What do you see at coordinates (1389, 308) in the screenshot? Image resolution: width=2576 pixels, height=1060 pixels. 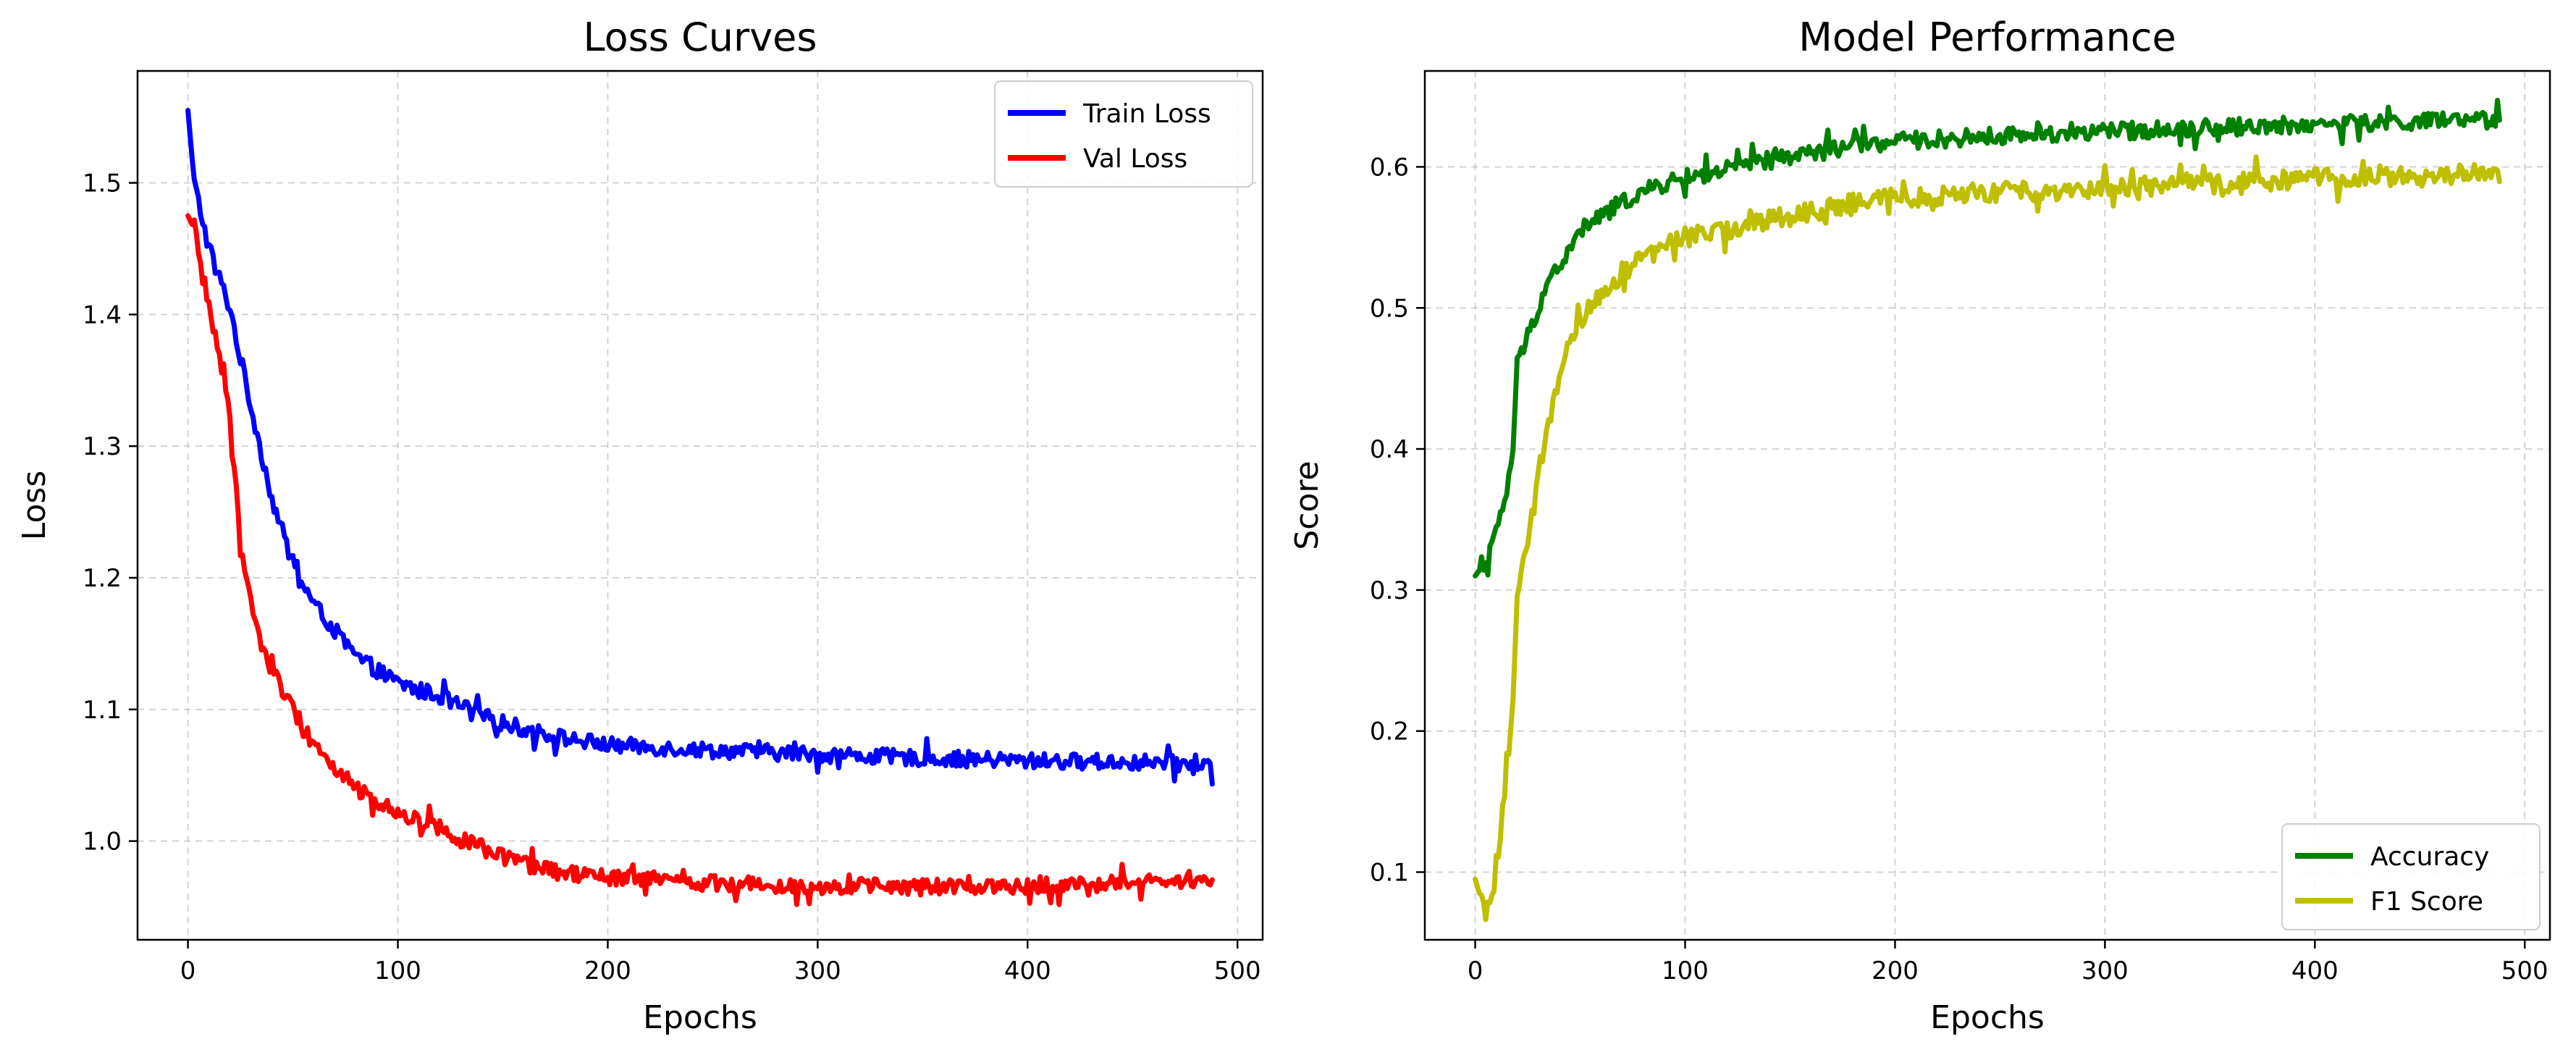 I see `y-tick-label: 0.5` at bounding box center [1389, 308].